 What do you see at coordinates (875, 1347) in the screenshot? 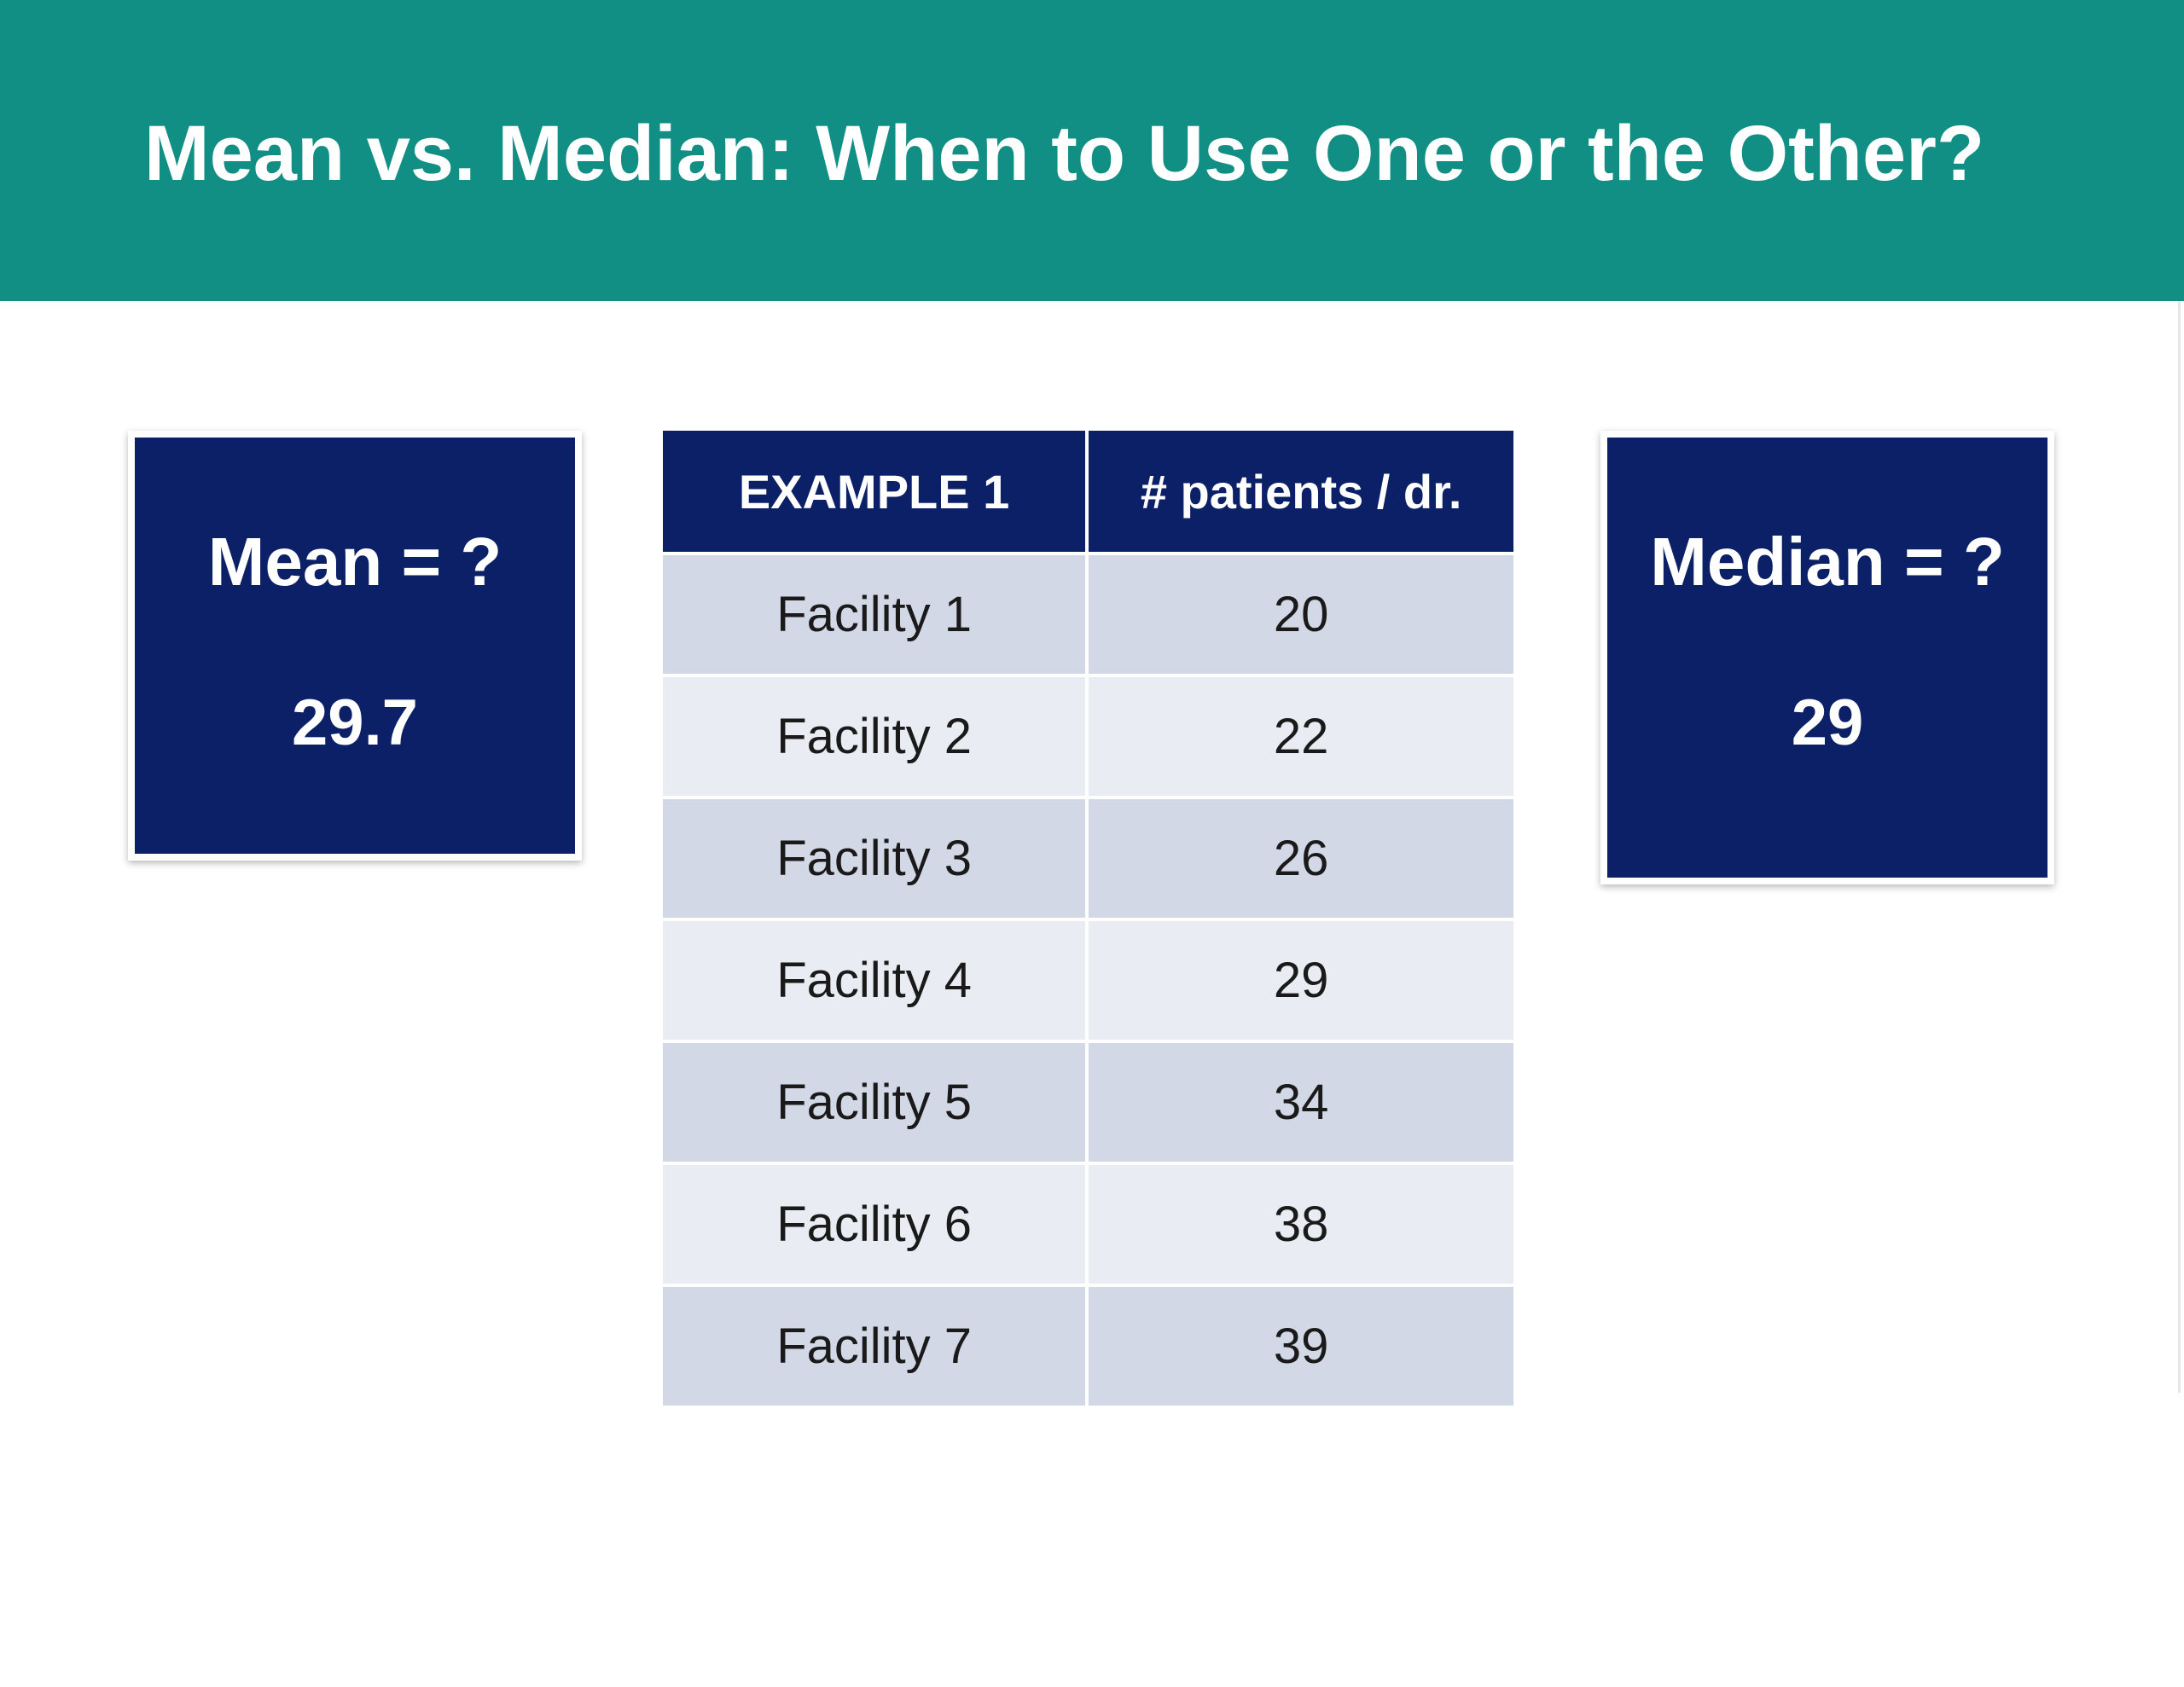
I see `facility-name: Facility 7` at bounding box center [875, 1347].